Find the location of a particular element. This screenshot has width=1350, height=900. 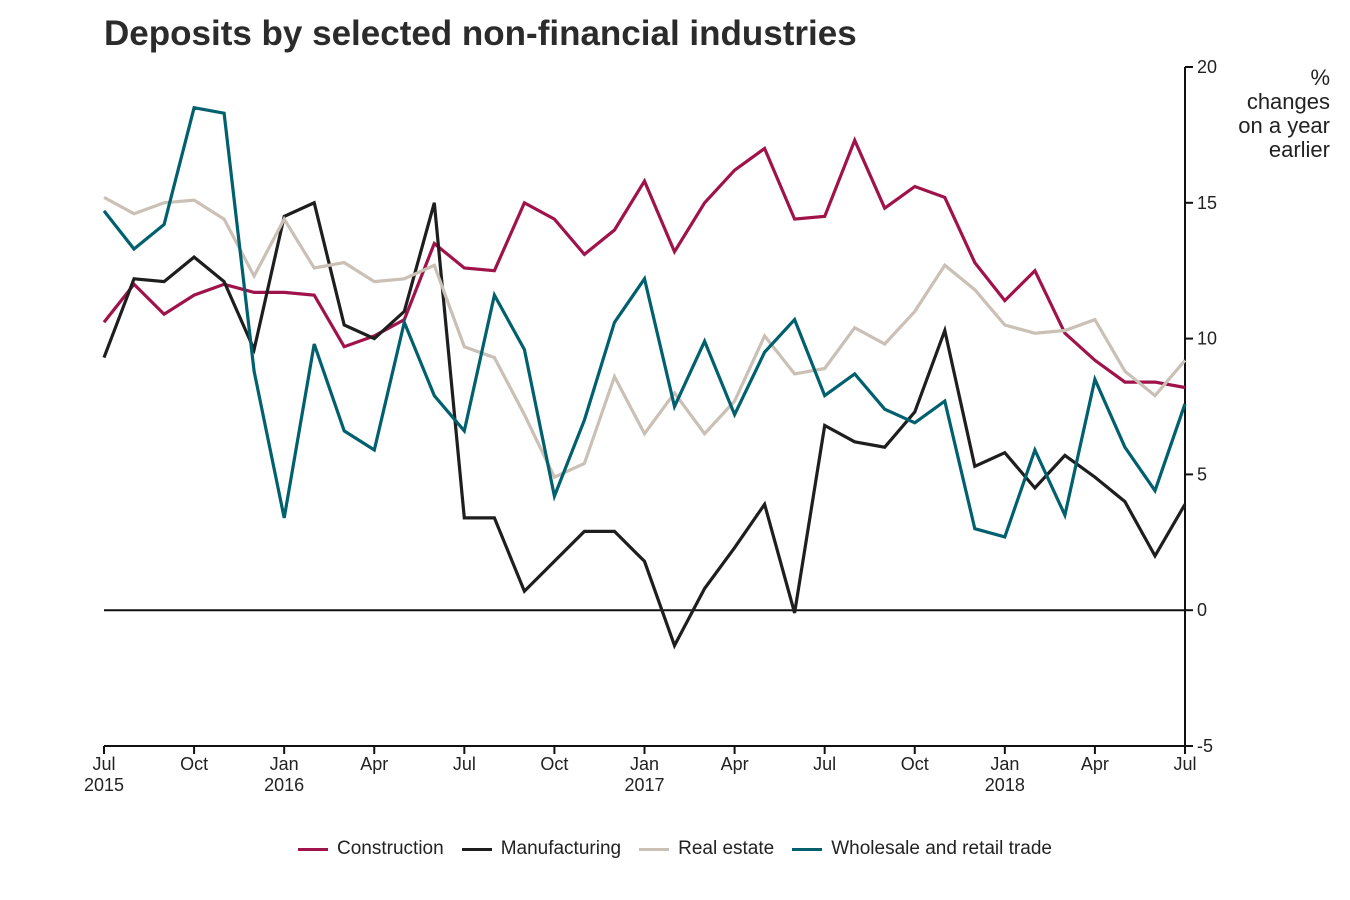

y-tick-label: 0 is located at coordinates (1202, 610).